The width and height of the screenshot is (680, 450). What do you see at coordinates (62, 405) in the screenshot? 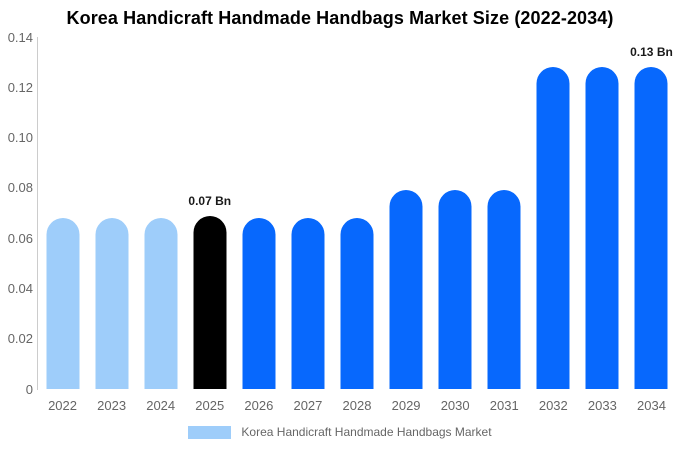
I see `x-tick-label-2022: 2022` at bounding box center [62, 405].